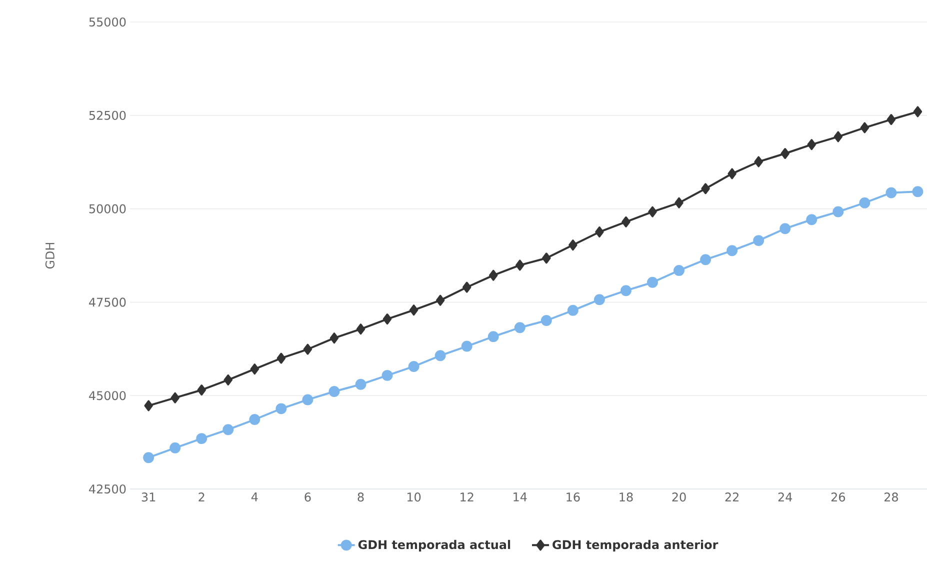  Describe the element at coordinates (414, 497) in the screenshot. I see `x-tick-label: 10` at that location.